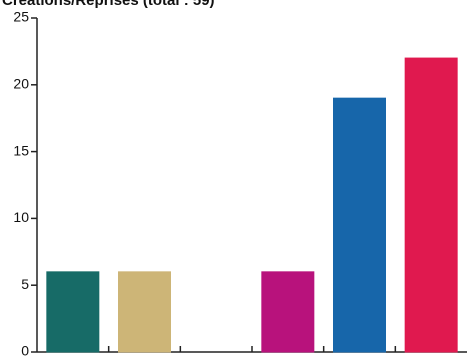 The width and height of the screenshot is (467, 356). What do you see at coordinates (21, 150) in the screenshot?
I see `y-tick-label: 15` at bounding box center [21, 150].